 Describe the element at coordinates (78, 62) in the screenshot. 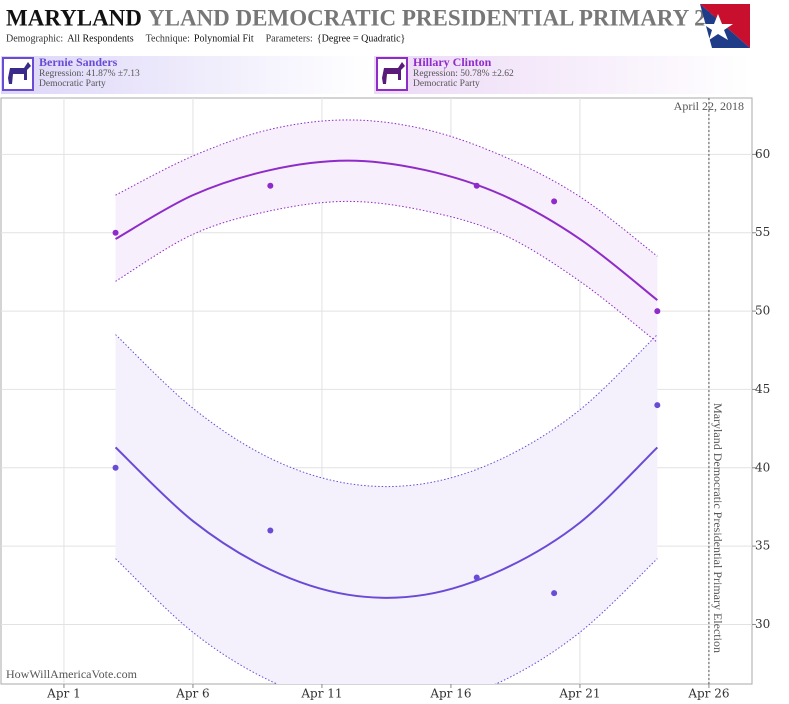

I see `legend-name: Bernie Sanders` at that location.